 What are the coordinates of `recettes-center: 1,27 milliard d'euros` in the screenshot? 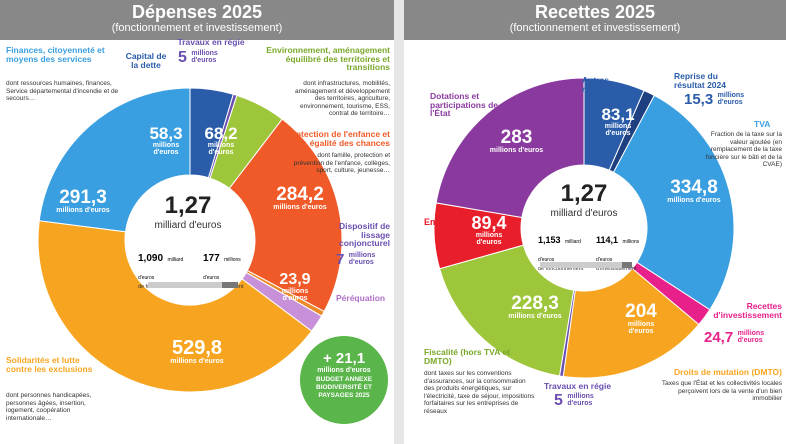 It's located at (584, 199).